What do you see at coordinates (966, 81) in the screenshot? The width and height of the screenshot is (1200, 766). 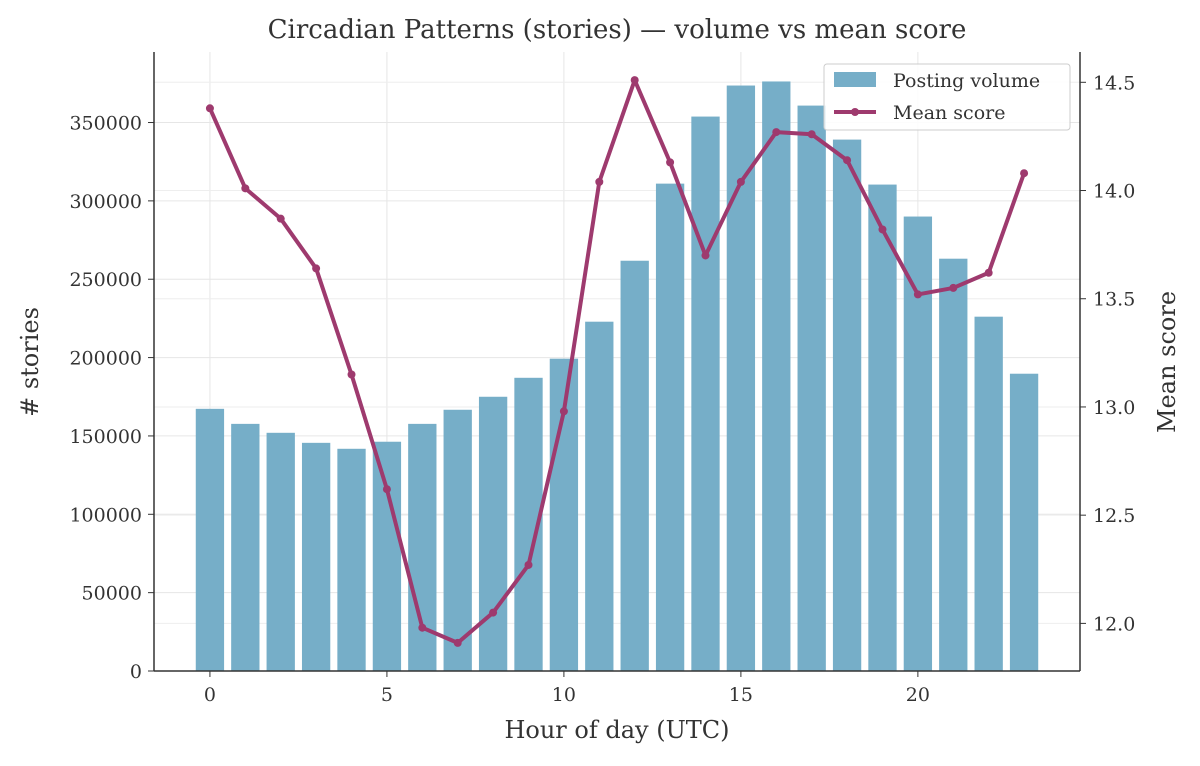 I see `legend-label-posting-volume: Posting volume` at bounding box center [966, 81].